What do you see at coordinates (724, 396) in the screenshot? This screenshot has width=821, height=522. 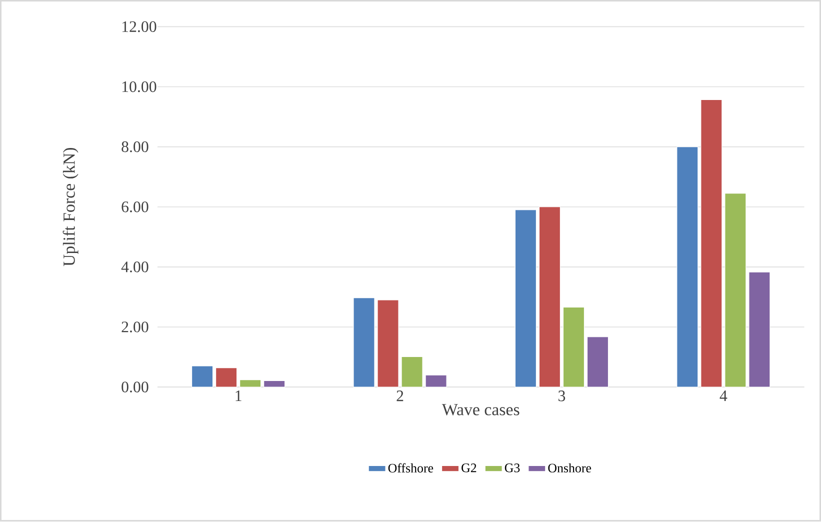 I see `x-tick-label: 4` at bounding box center [724, 396].